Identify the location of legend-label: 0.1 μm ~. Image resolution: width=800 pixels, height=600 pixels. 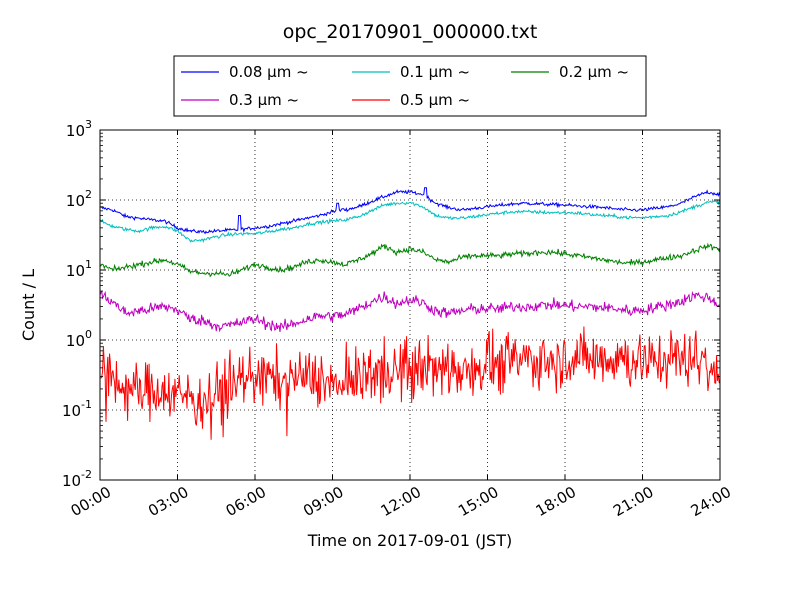
(435, 72).